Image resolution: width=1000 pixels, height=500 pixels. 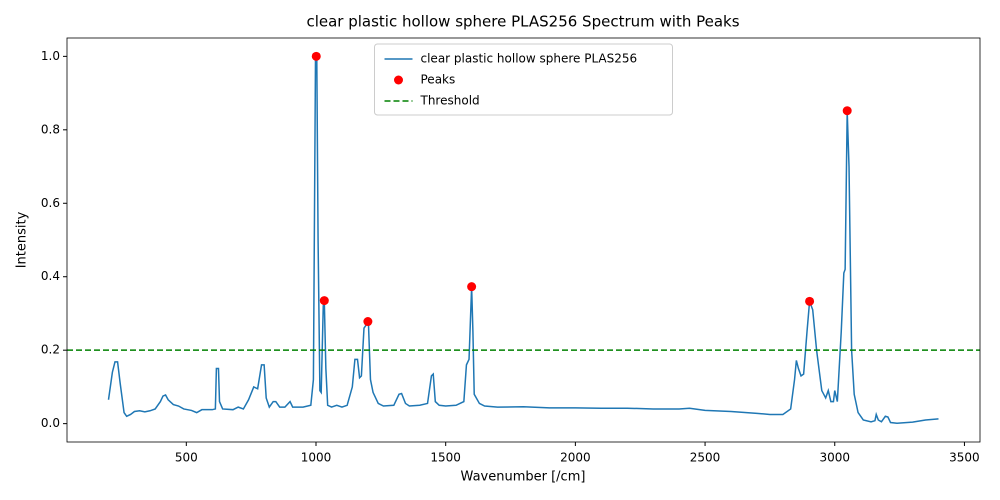 What do you see at coordinates (50, 276) in the screenshot?
I see `y-tick-label: 0.4` at bounding box center [50, 276].